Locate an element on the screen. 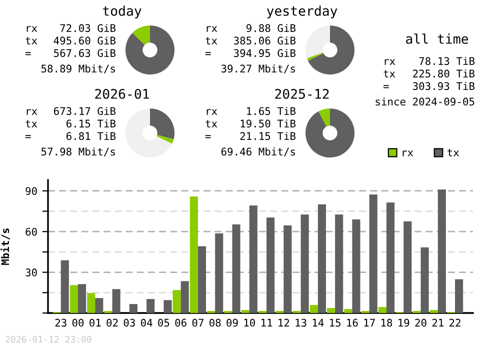 Image resolution: width=500 pixels, height=348 pixels. text: 39.27 Mbit/s is located at coordinates (258, 69).